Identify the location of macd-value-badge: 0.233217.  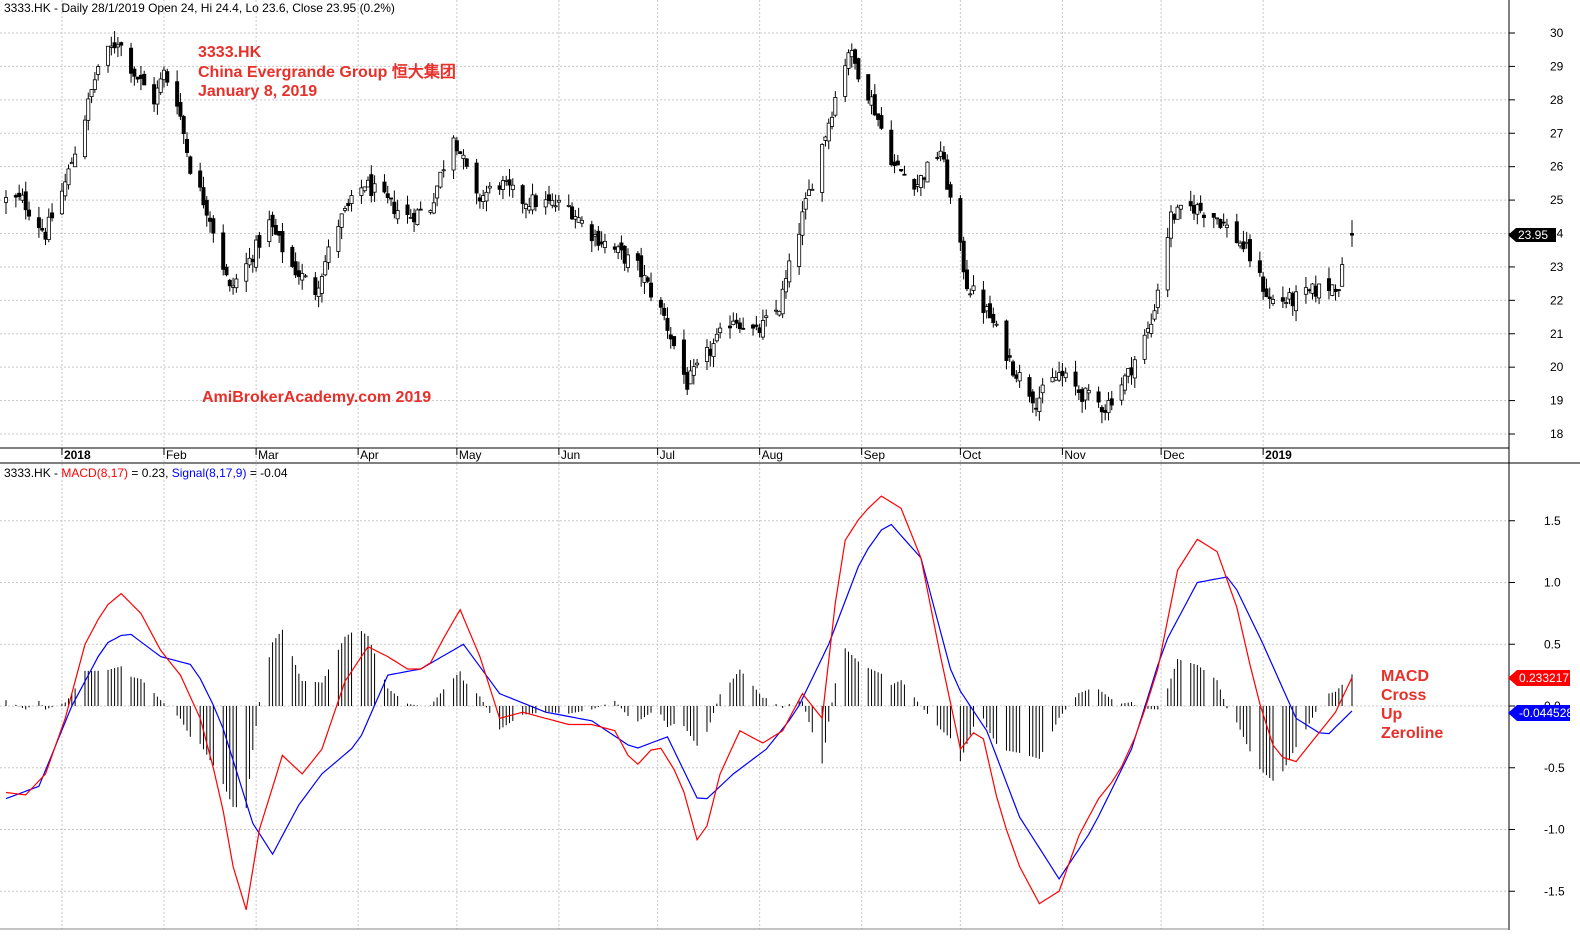
(1539, 678).